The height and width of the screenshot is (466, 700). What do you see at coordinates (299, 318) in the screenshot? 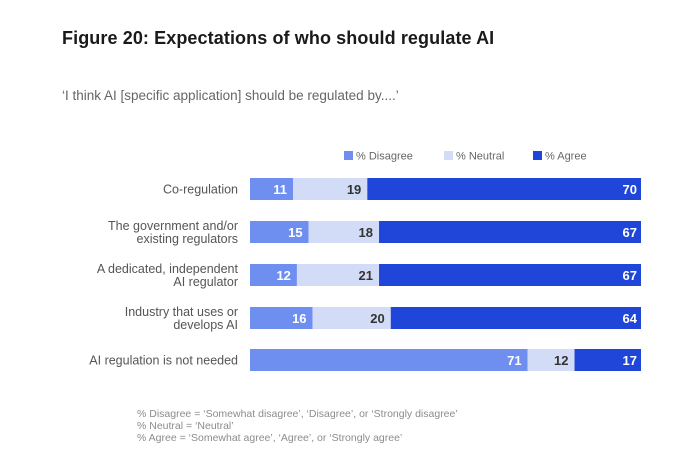
I see `data-label-disagree: 16` at bounding box center [299, 318].